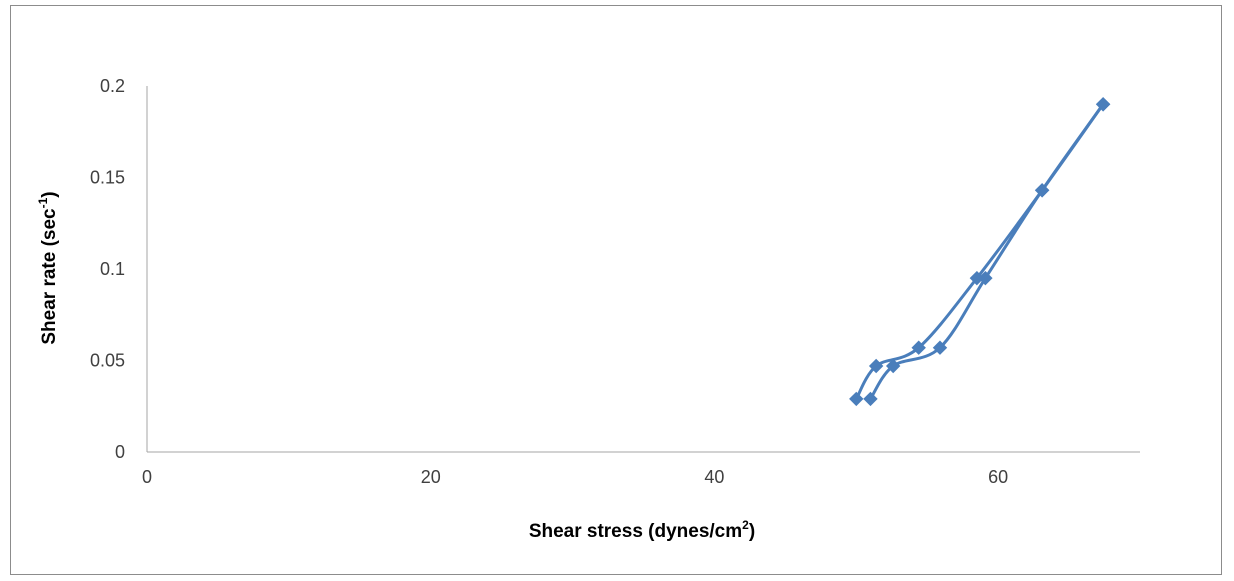  I want to click on y-tick-label: 0.15, so click(107, 178).